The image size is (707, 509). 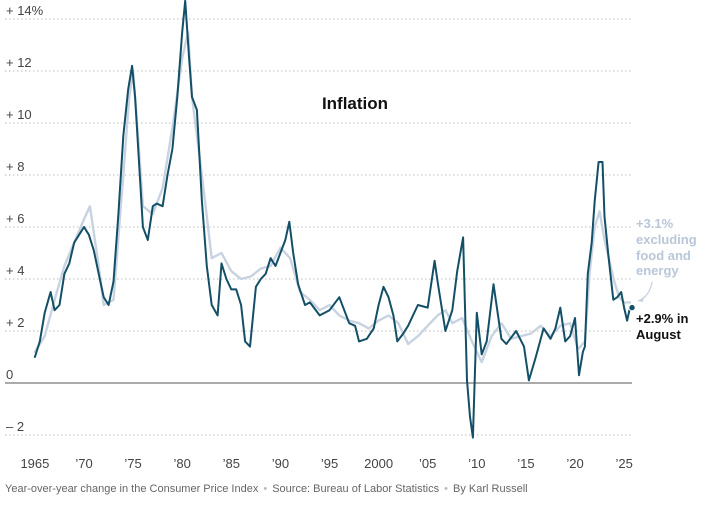 What do you see at coordinates (231, 463) in the screenshot?
I see `x-tick-label: ’85` at bounding box center [231, 463].